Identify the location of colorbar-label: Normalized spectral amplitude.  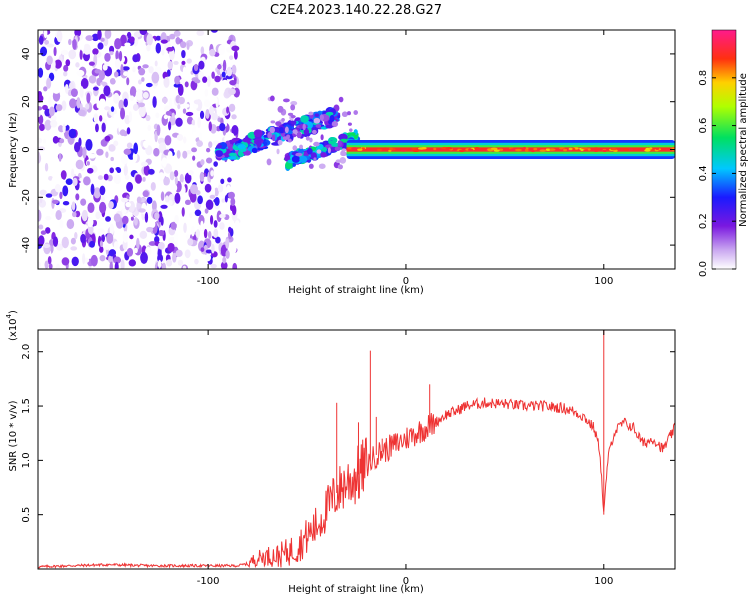
(743, 150).